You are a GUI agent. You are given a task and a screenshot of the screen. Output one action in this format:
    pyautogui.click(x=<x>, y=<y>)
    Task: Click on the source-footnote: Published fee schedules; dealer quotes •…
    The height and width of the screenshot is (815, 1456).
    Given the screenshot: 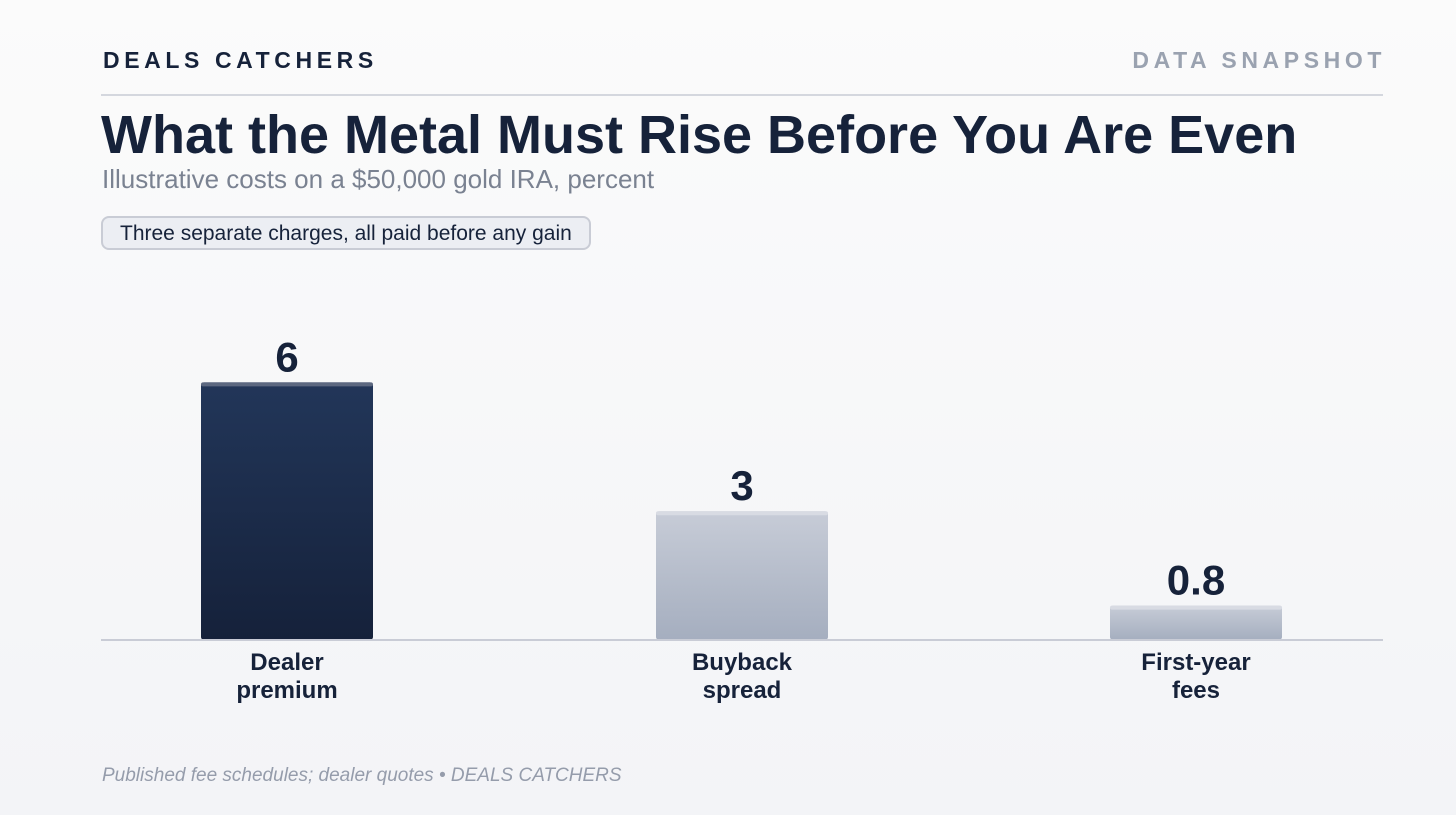 What is the action you would take?
    pyautogui.click(x=362, y=775)
    